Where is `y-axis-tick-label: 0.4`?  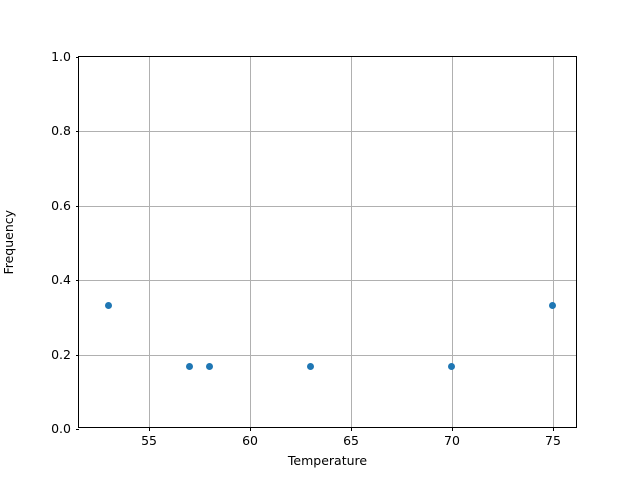 y-axis-tick-label: 0.4 is located at coordinates (61, 279).